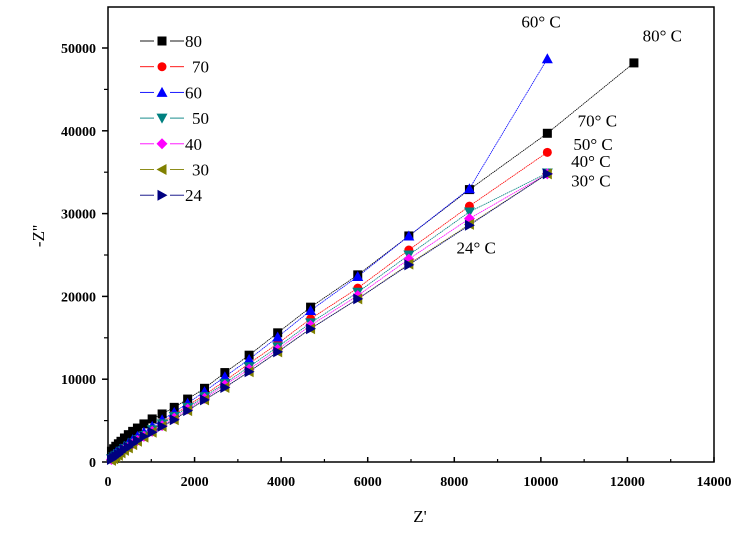 Image resolution: width=746 pixels, height=534 pixels. I want to click on legend: 80 70 60 50 40 30 24, so click(174, 118).